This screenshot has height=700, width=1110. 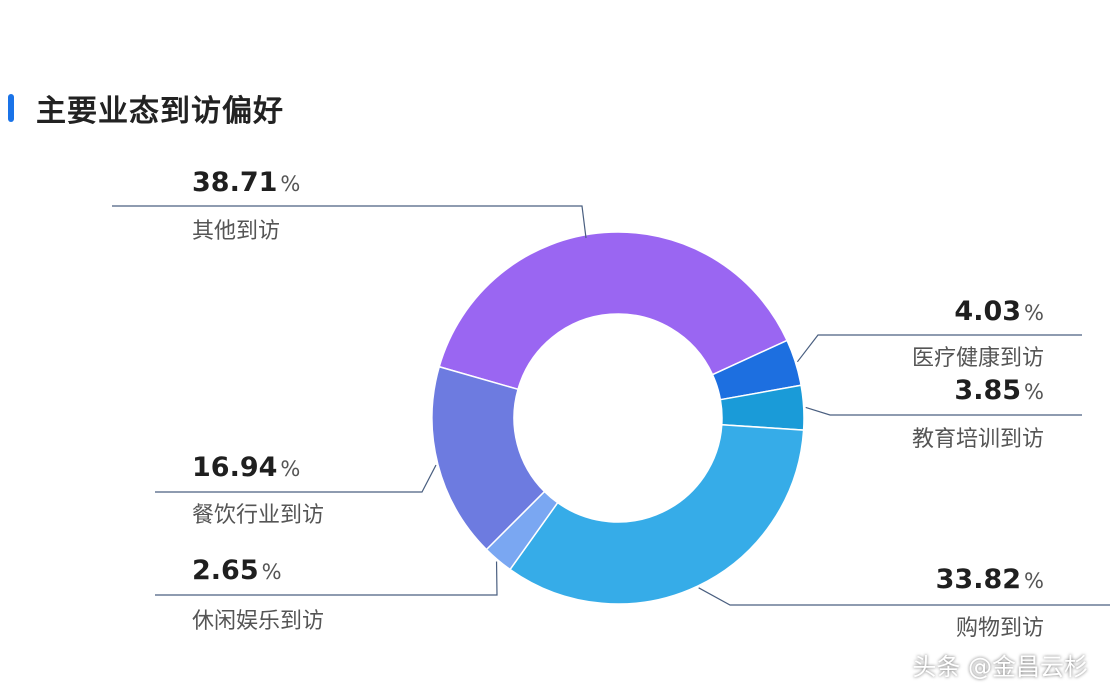 What do you see at coordinates (258, 515) in the screenshot?
I see `slice-category-label: 餐饮行业到访` at bounding box center [258, 515].